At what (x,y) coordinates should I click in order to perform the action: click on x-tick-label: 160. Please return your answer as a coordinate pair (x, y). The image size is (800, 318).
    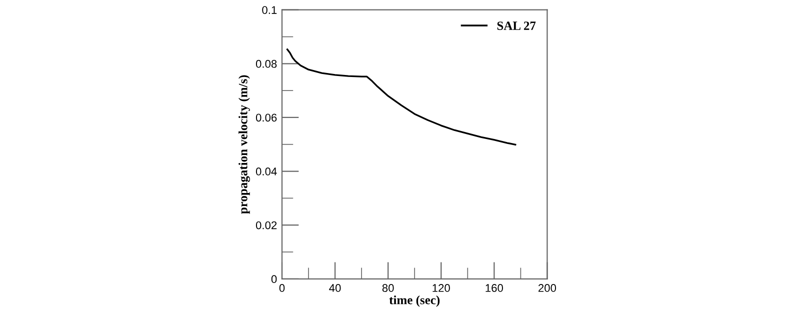
    Looking at the image, I should click on (494, 288).